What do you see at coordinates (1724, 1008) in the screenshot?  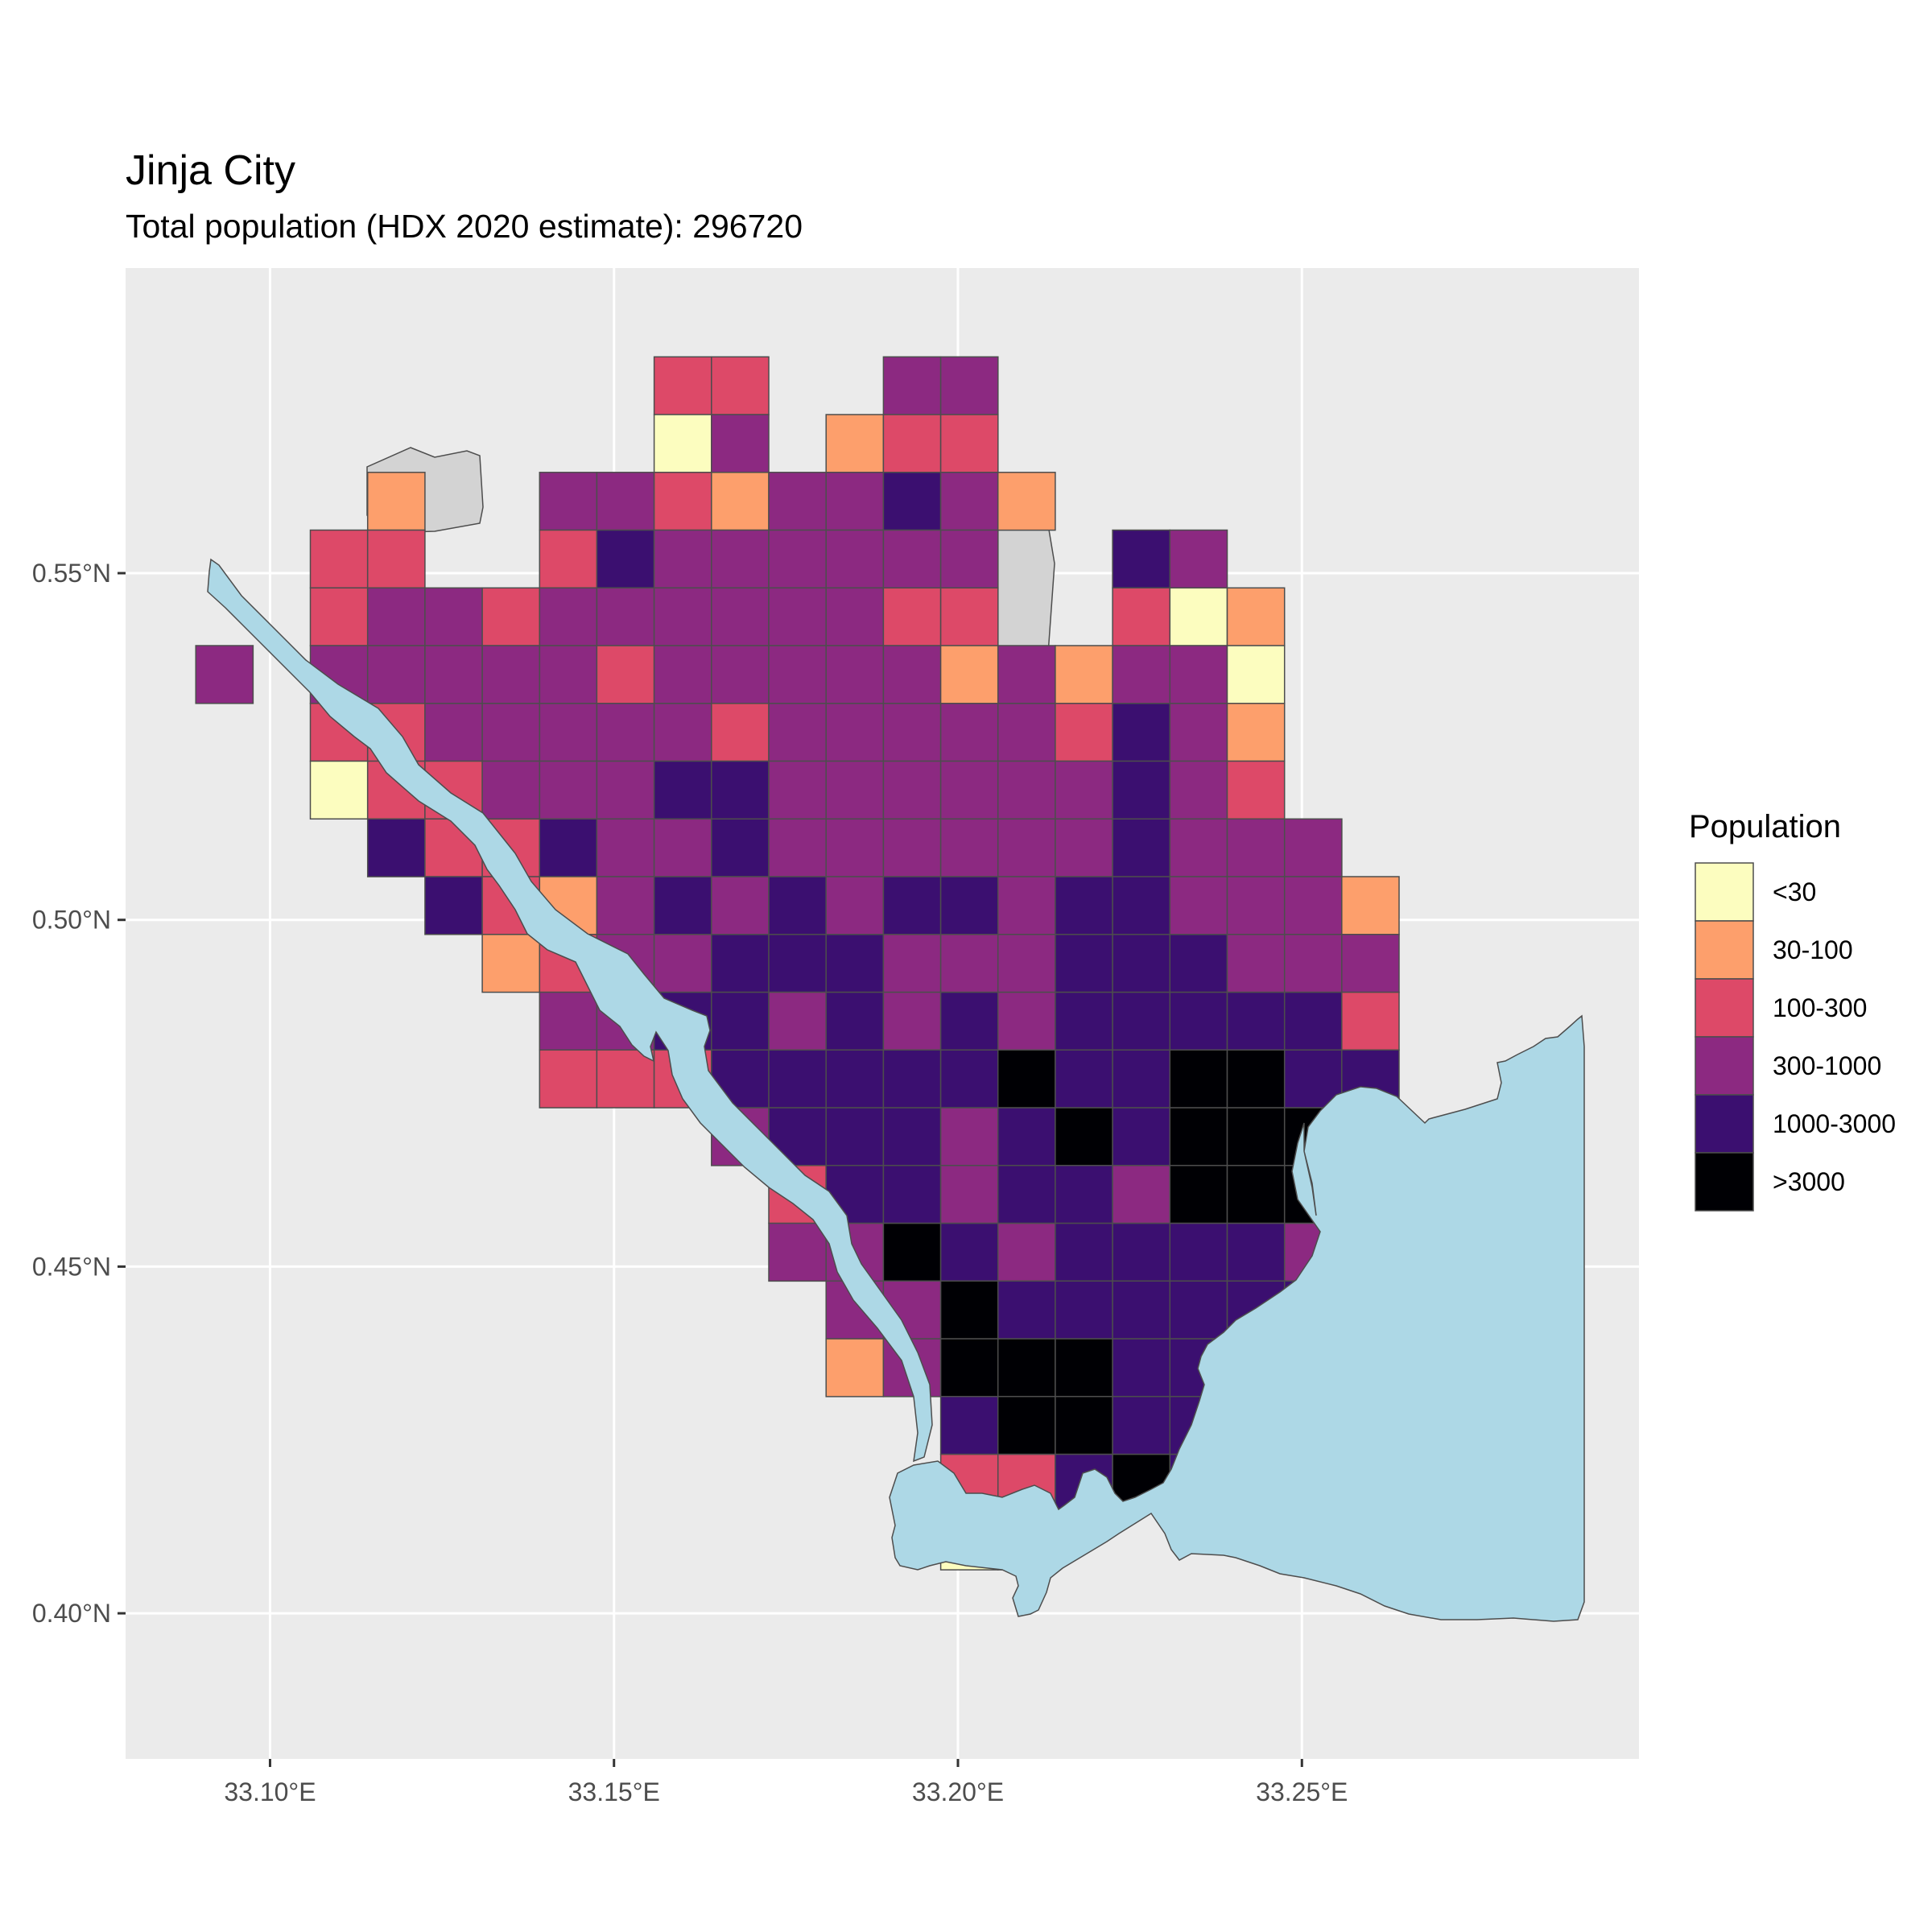 I see `legend-swatch` at bounding box center [1724, 1008].